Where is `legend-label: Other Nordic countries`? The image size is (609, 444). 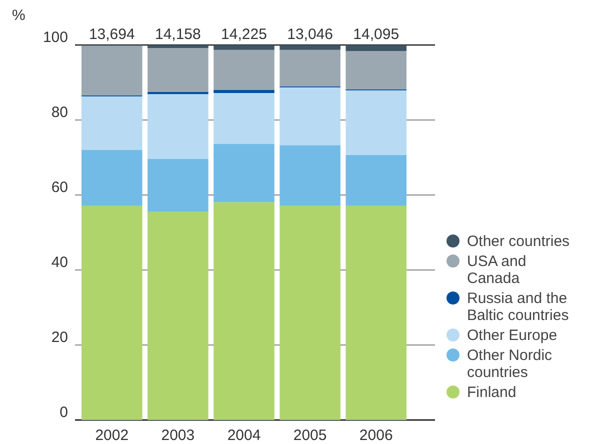 legend-label: Other Nordic countries is located at coordinates (510, 364).